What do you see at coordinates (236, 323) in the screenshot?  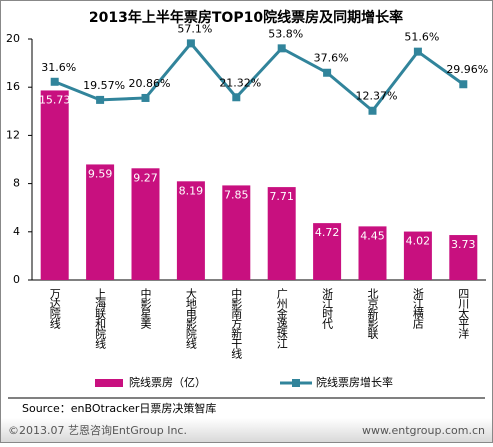 I see `x-tick-label: 中影南方新干线` at bounding box center [236, 323].